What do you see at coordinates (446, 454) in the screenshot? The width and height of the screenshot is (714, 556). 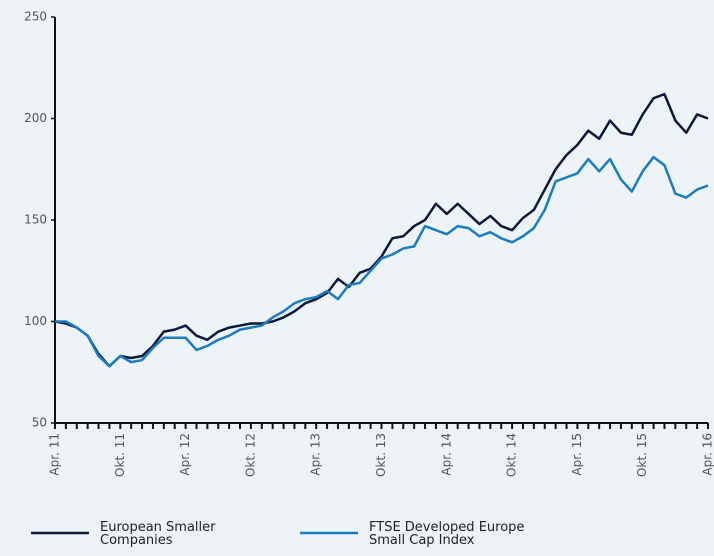 I see `x-tick-label: Apr. 14` at bounding box center [446, 454].